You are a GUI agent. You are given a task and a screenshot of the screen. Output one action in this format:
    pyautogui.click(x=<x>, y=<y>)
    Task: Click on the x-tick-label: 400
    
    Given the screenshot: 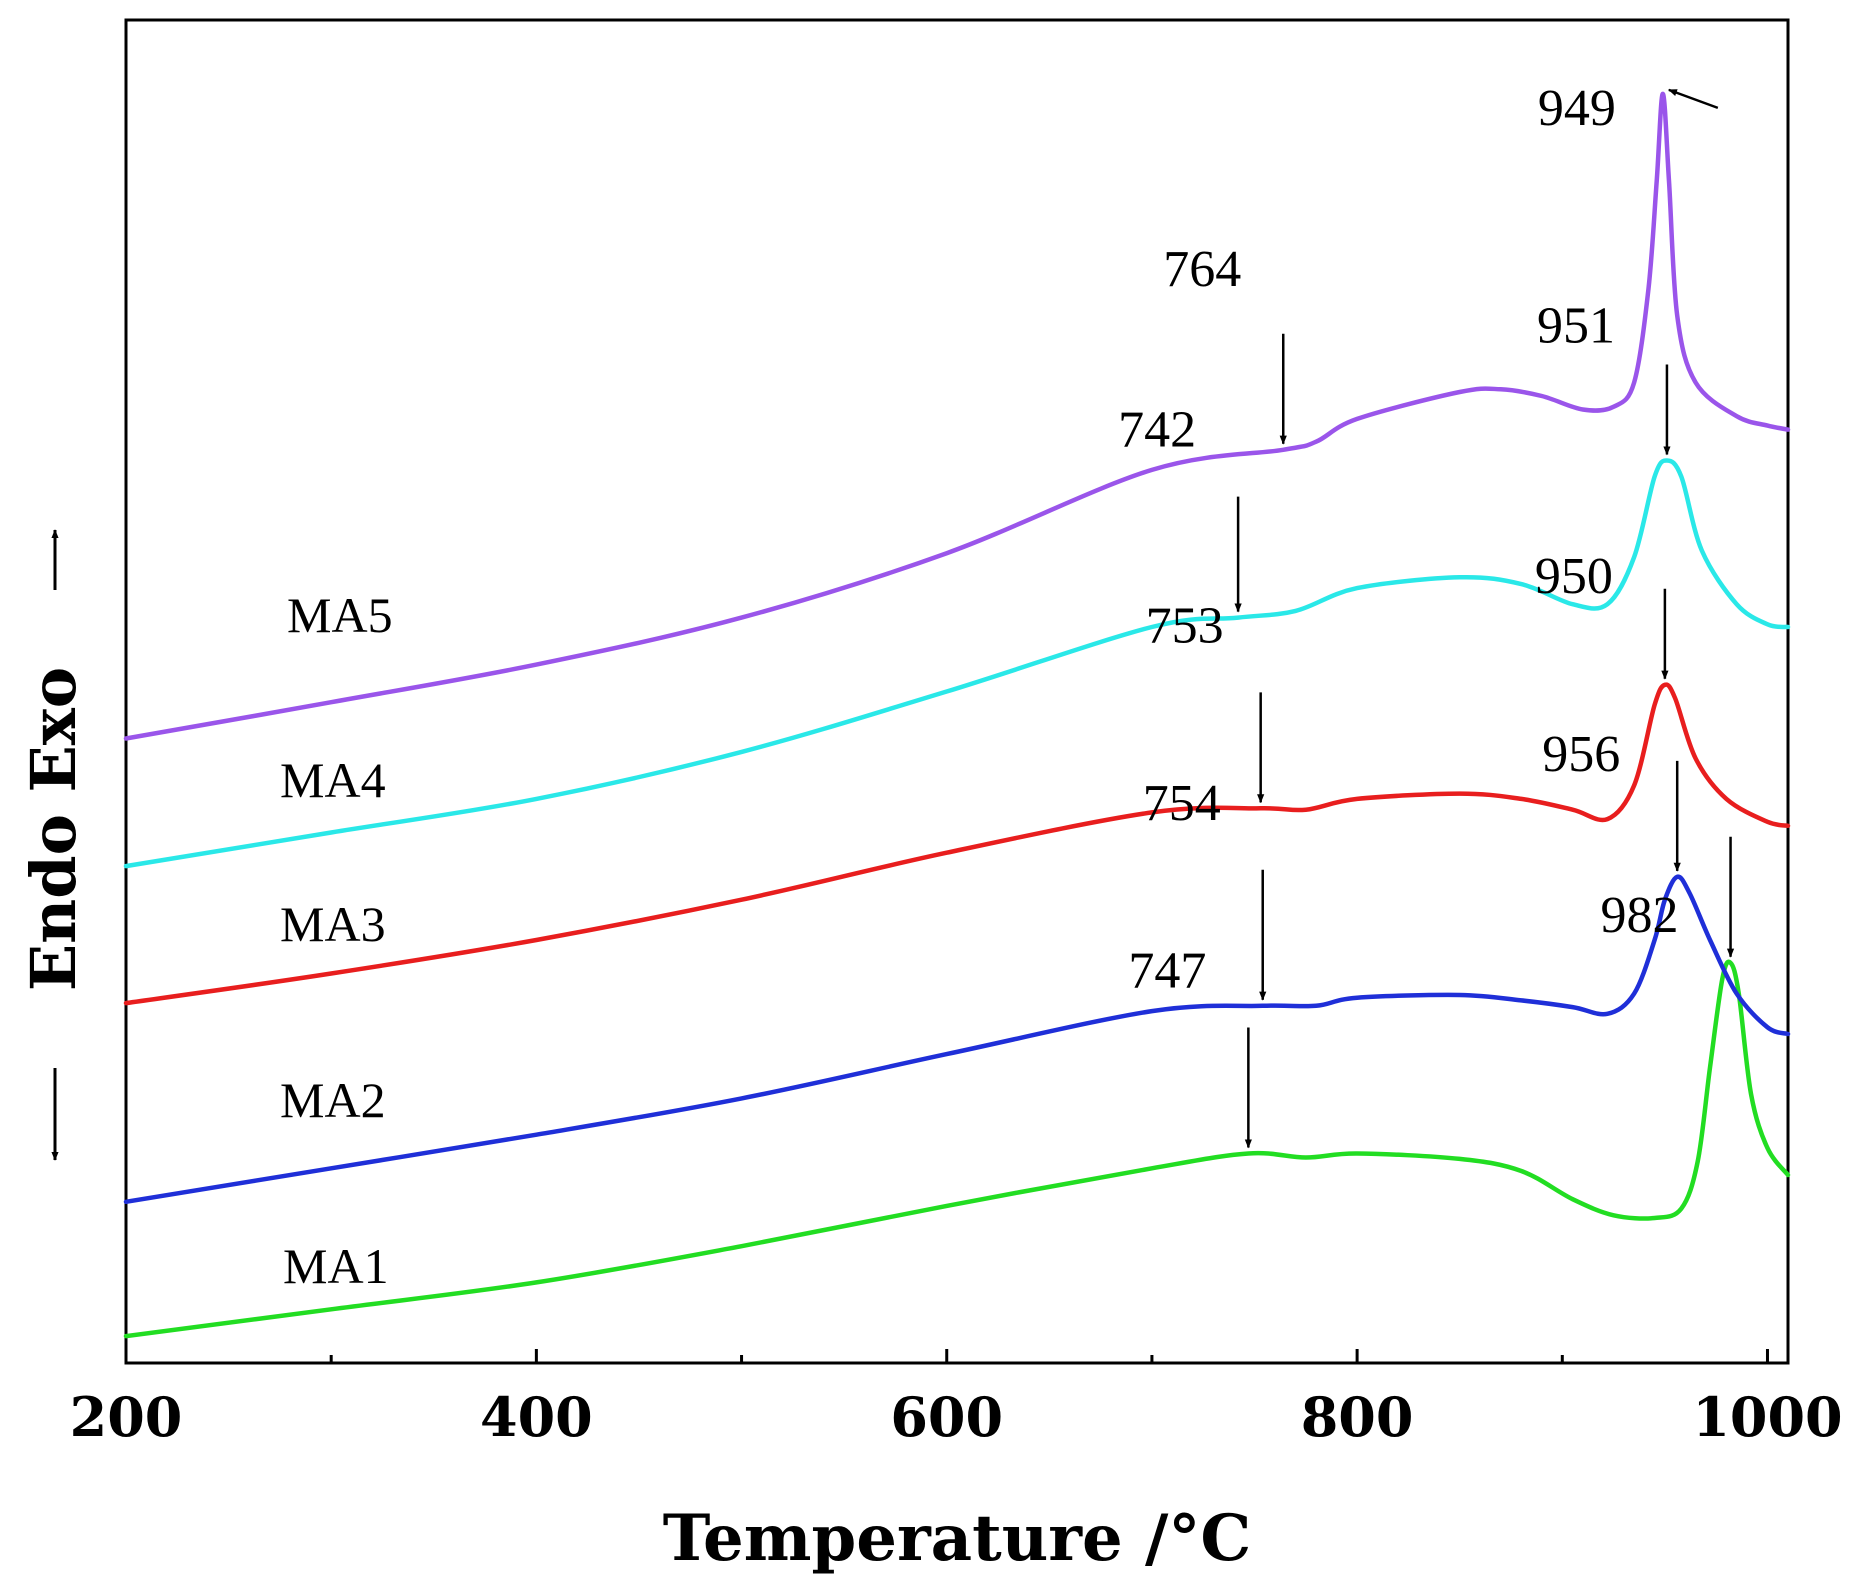 What is the action you would take?
    pyautogui.click(x=536, y=1417)
    